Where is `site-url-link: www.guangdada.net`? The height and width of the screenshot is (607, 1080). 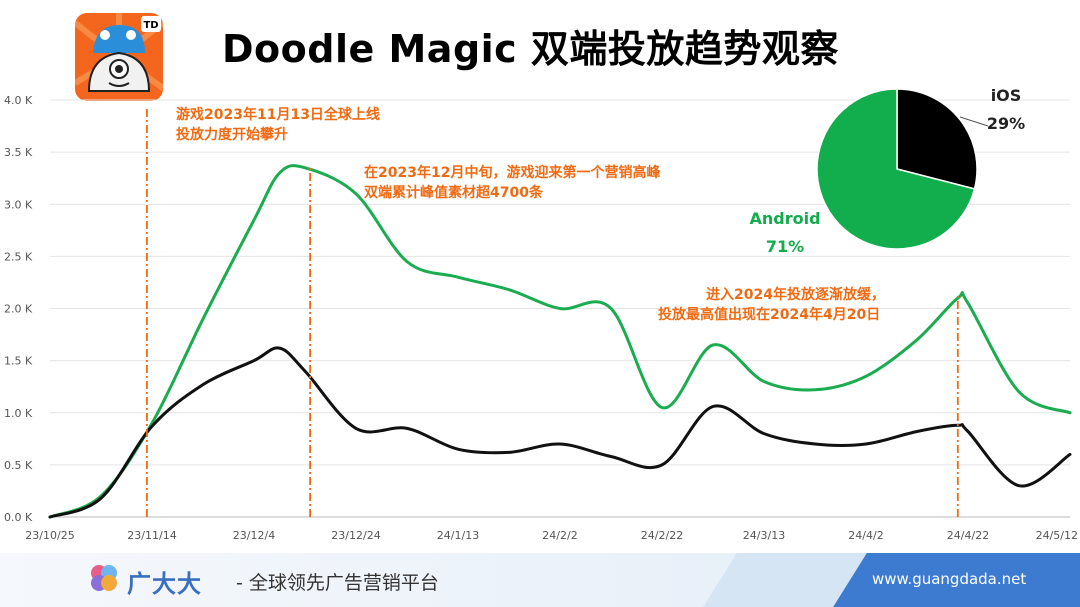
site-url-link: www.guangdada.net is located at coordinates (949, 579).